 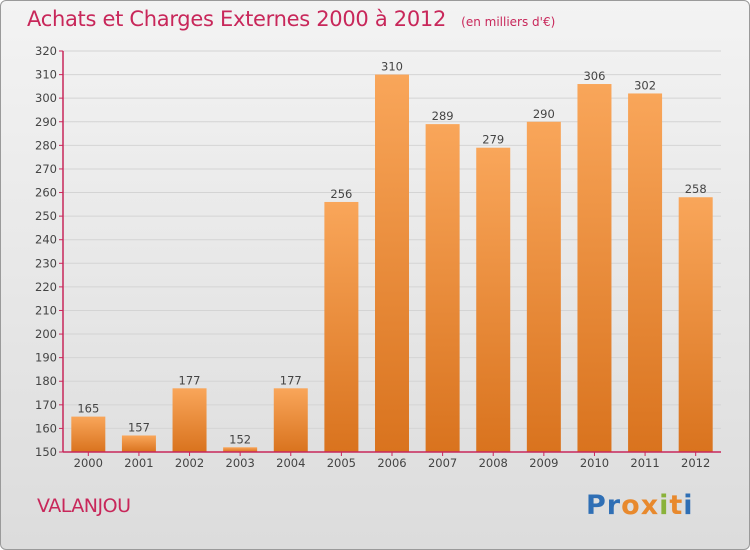 What do you see at coordinates (442, 288) in the screenshot?
I see `bar-2007` at bounding box center [442, 288].